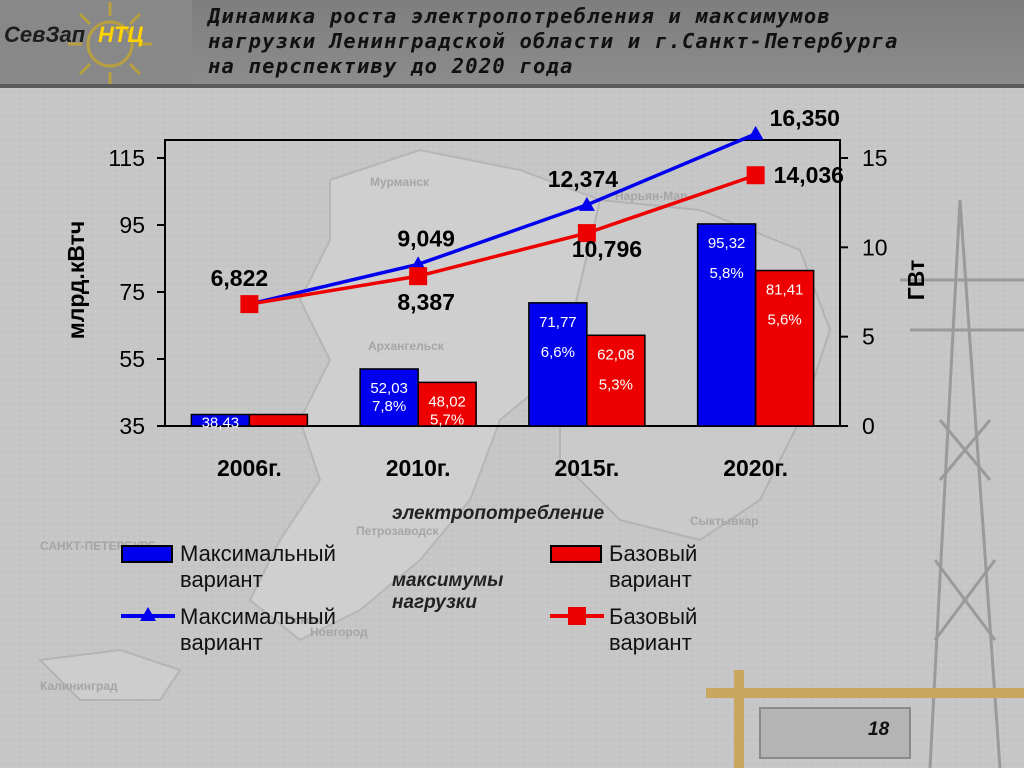  What do you see at coordinates (616, 384) in the screenshot?
I see `bar-growth-base-3: 5,3%` at bounding box center [616, 384].